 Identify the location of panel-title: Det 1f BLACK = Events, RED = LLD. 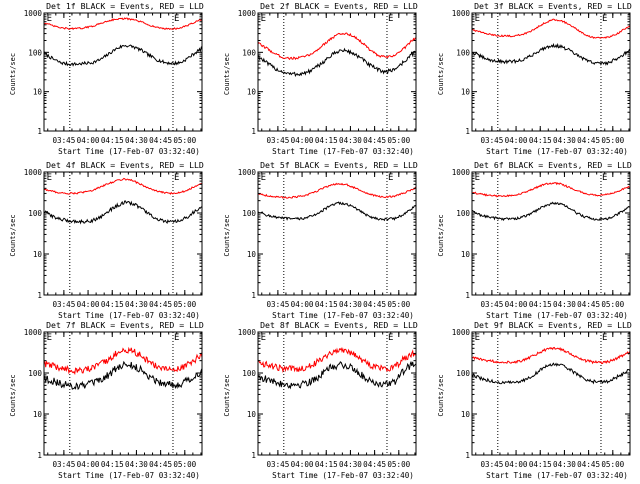
(125, 6).